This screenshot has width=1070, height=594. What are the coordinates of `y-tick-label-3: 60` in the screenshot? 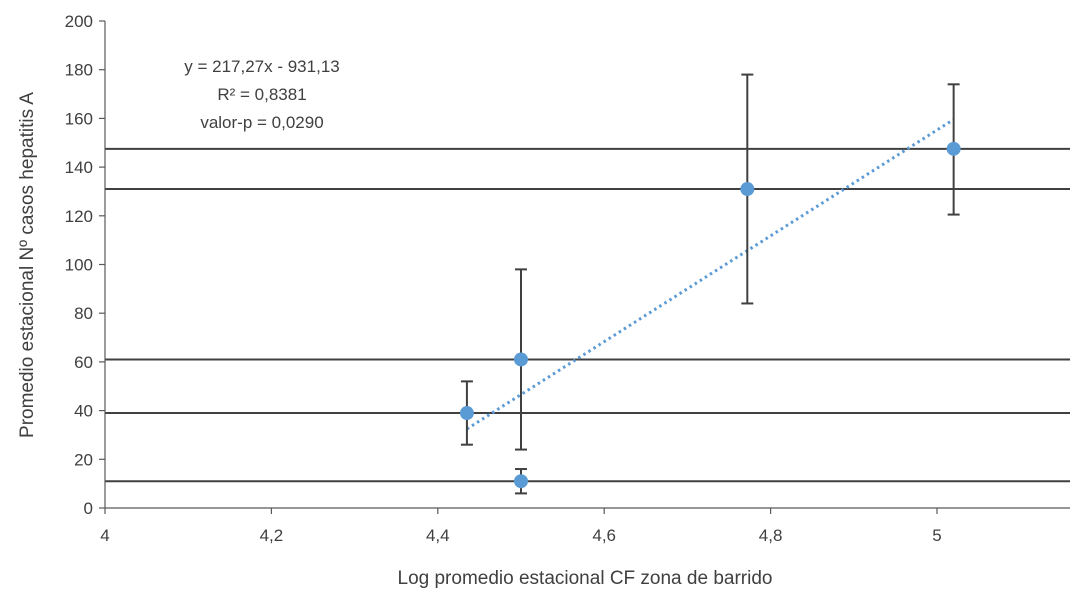 It's located at (83, 362).